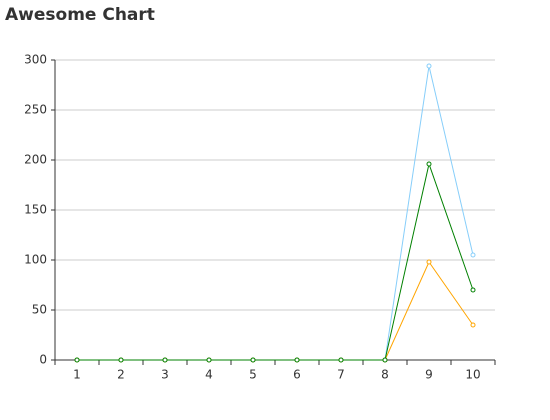  I want to click on y-tick-label: 250, so click(35, 110).